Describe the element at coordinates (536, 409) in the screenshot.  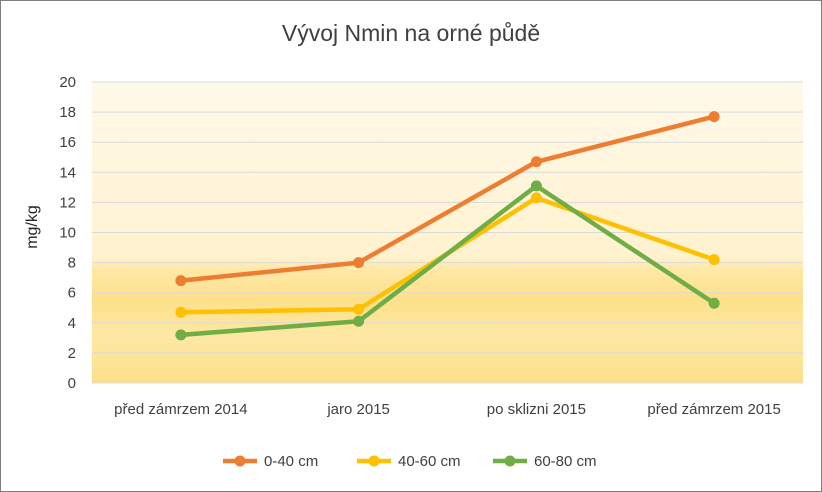
I see `x-tick-label: po sklizni 2015` at that location.